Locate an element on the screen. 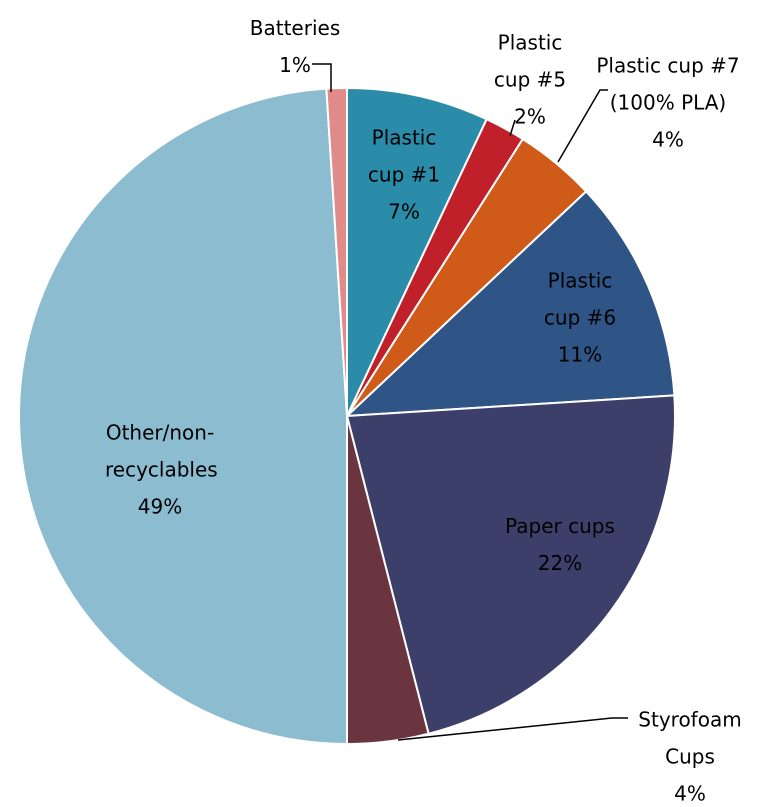  value-label: 11% is located at coordinates (580, 354).